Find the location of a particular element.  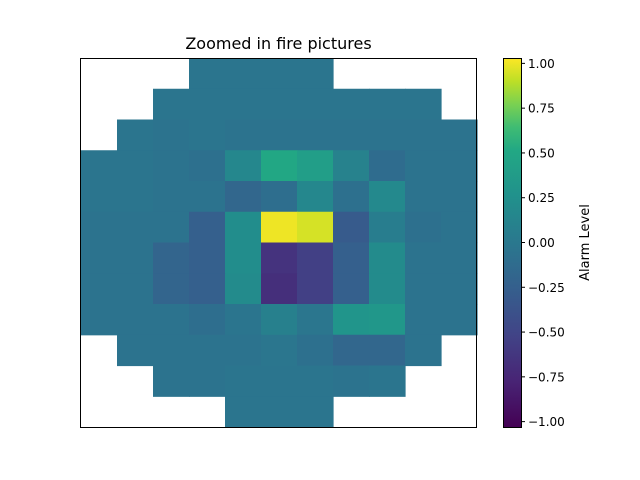

heatmap-cell-r1-c8 is located at coordinates (387, 104).